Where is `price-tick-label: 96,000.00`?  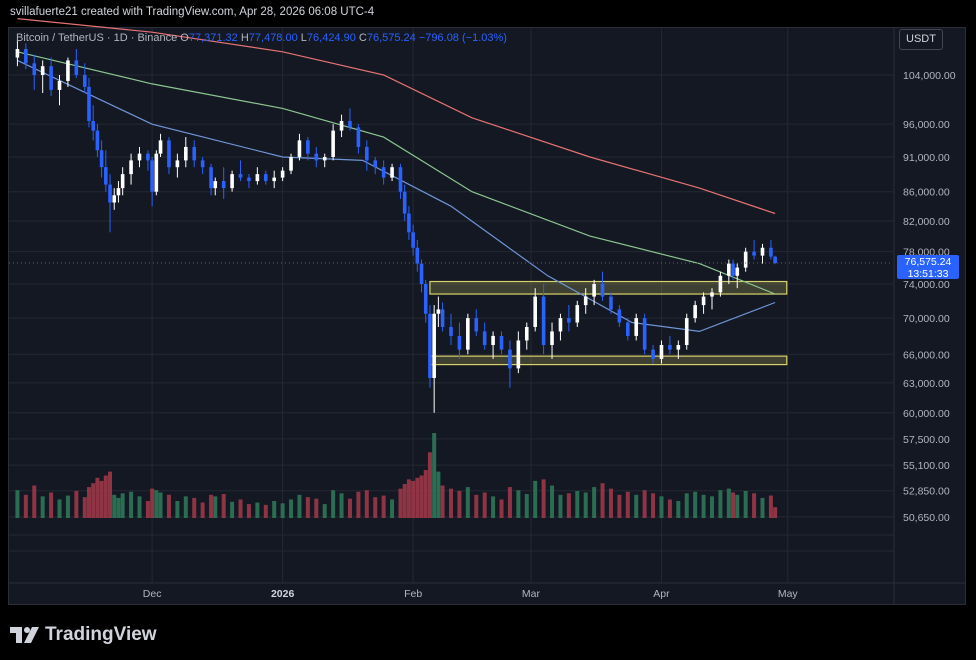 price-tick-label: 96,000.00 is located at coordinates (926, 125).